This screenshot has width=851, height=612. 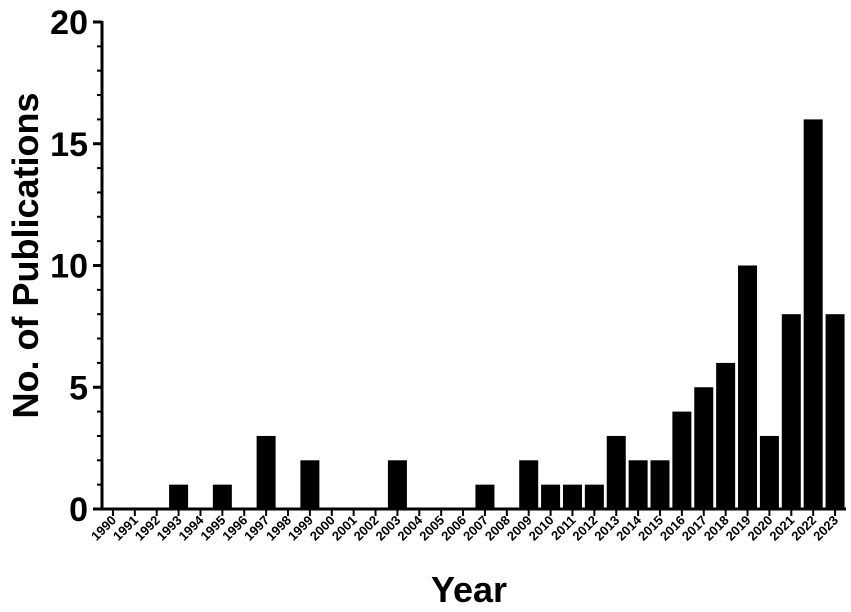 What do you see at coordinates (825, 528) in the screenshot?
I see `x-tick-label: 2023` at bounding box center [825, 528].